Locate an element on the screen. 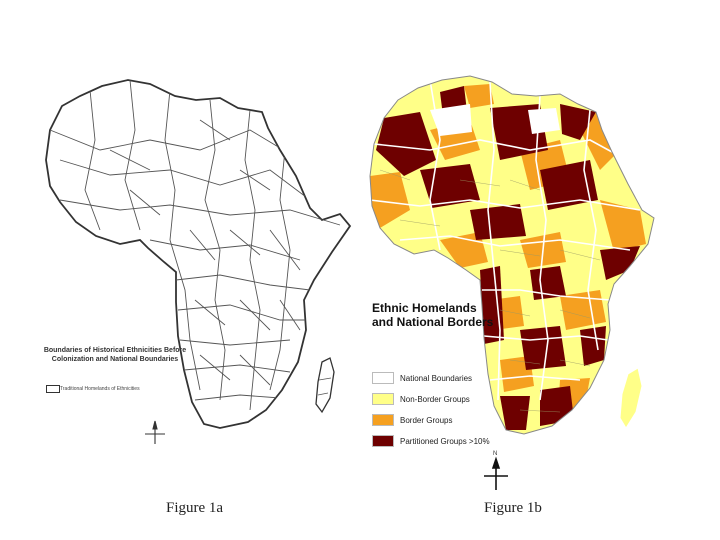  north-arrow-icon-b is located at coordinates (496, 473).